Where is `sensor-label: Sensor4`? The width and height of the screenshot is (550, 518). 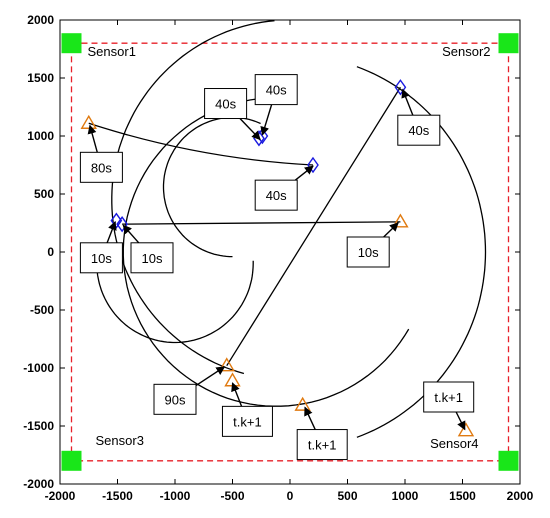 sensor-label: Sensor4 is located at coordinates (454, 443).